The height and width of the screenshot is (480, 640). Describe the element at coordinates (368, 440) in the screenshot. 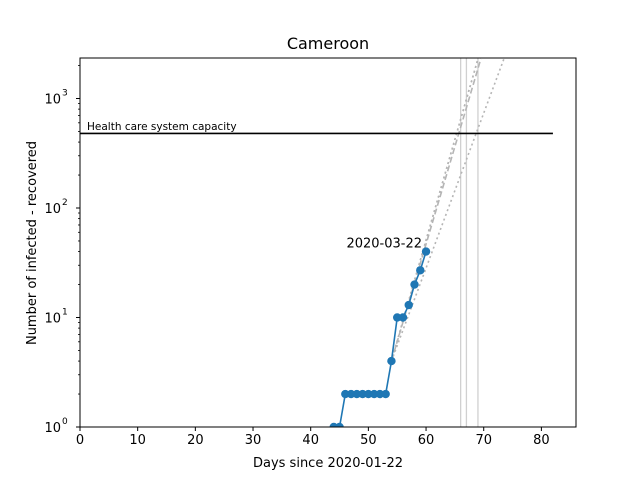

I see `x-tick-label: 50` at that location.